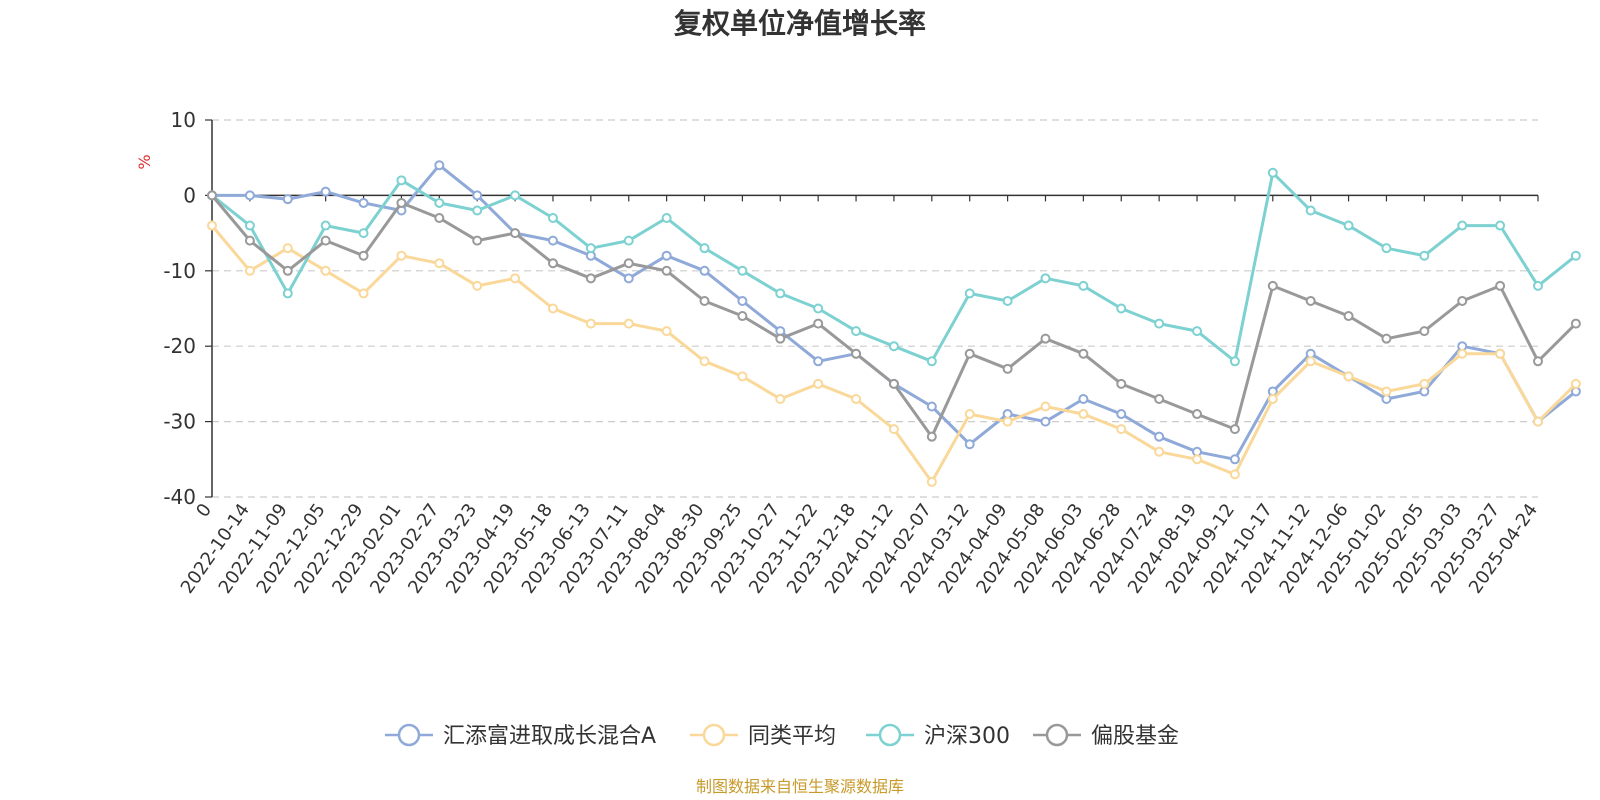 This screenshot has width=1600, height=800. What do you see at coordinates (183, 120) in the screenshot?
I see `y-tick-label: 10` at bounding box center [183, 120].